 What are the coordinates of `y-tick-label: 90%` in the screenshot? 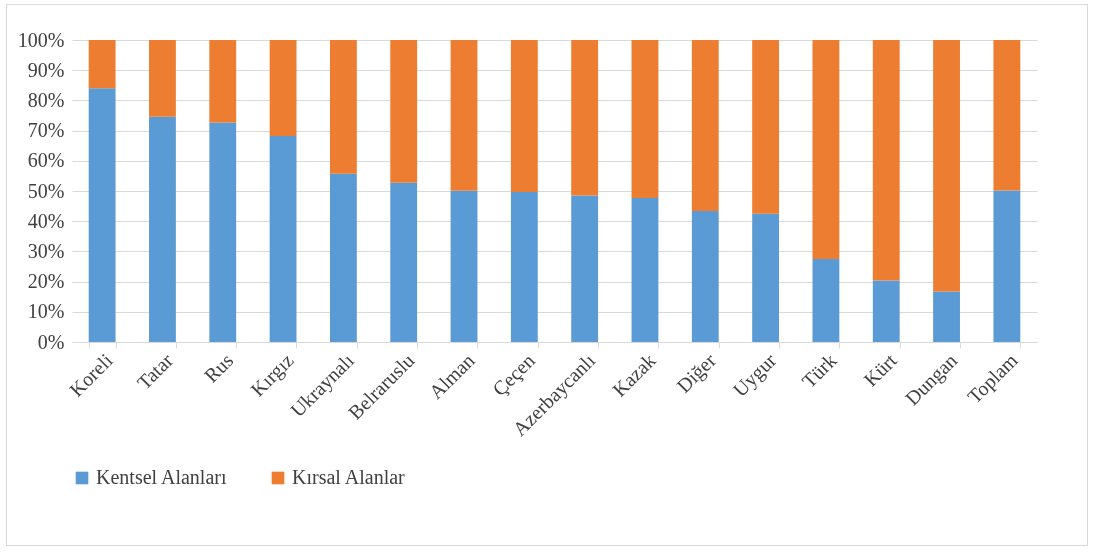 It's located at (46, 69).